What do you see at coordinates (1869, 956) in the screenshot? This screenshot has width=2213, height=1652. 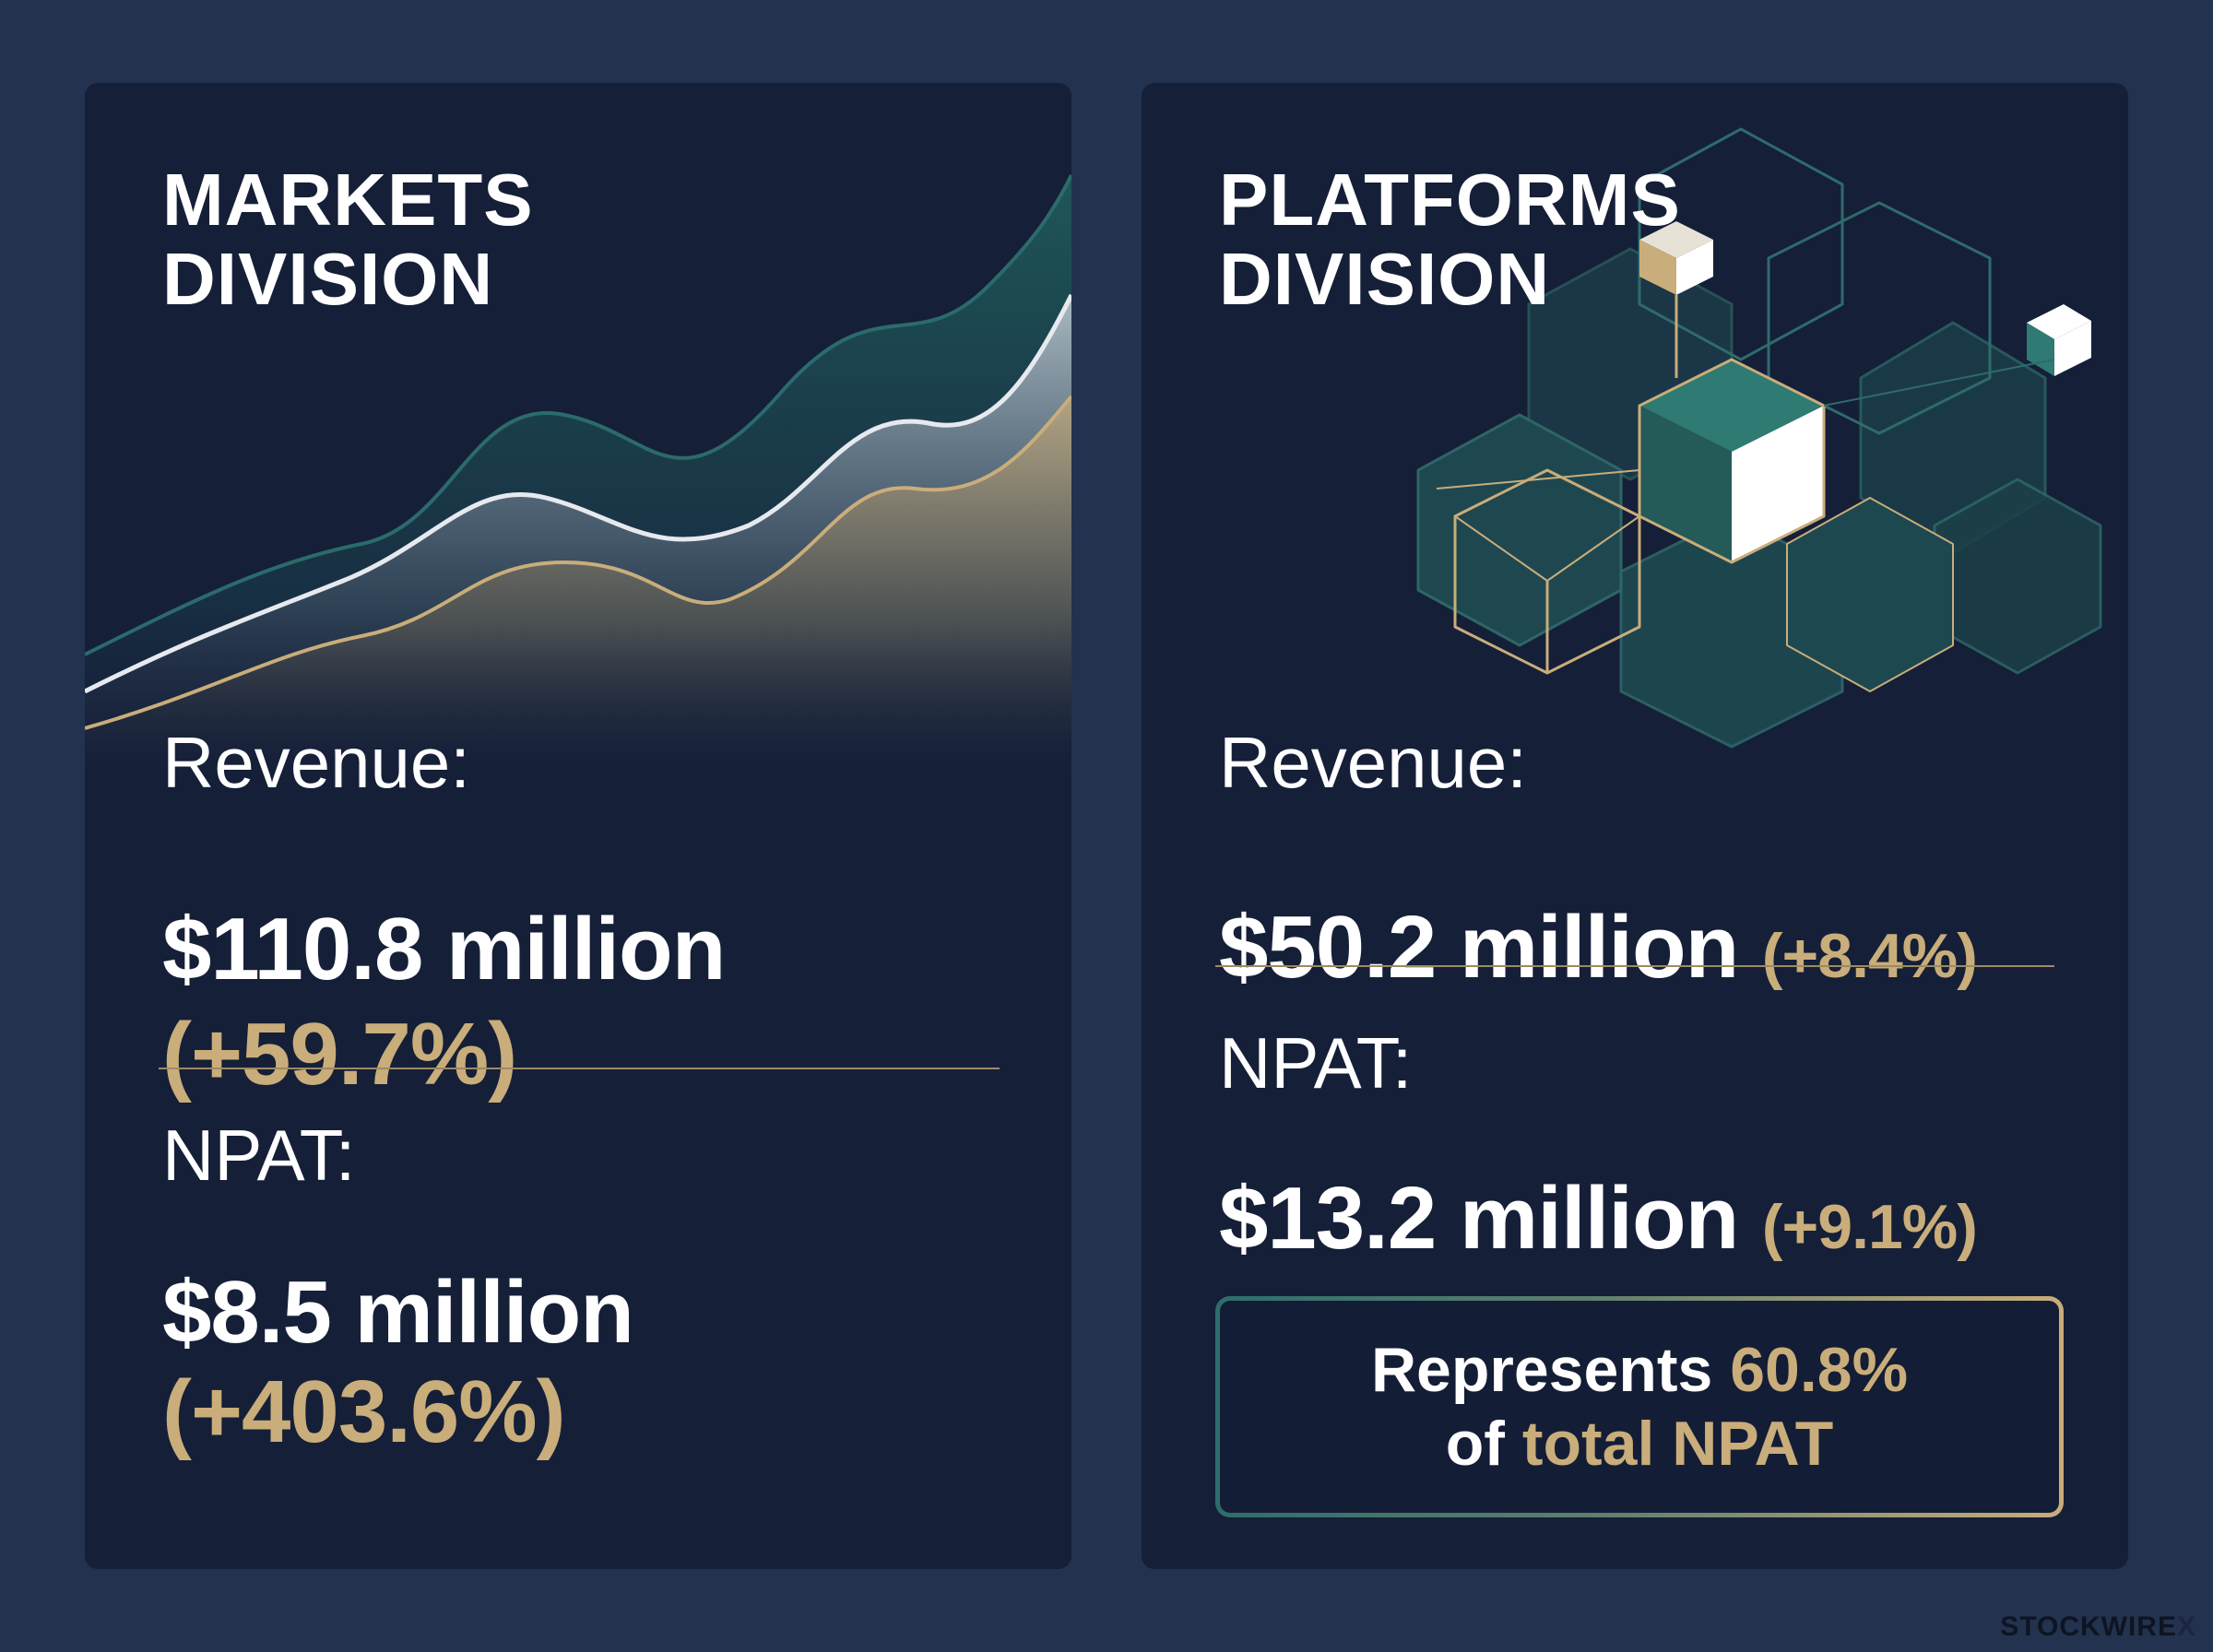 I see `platforms-revenue-change: (+8.4%)` at bounding box center [1869, 956].